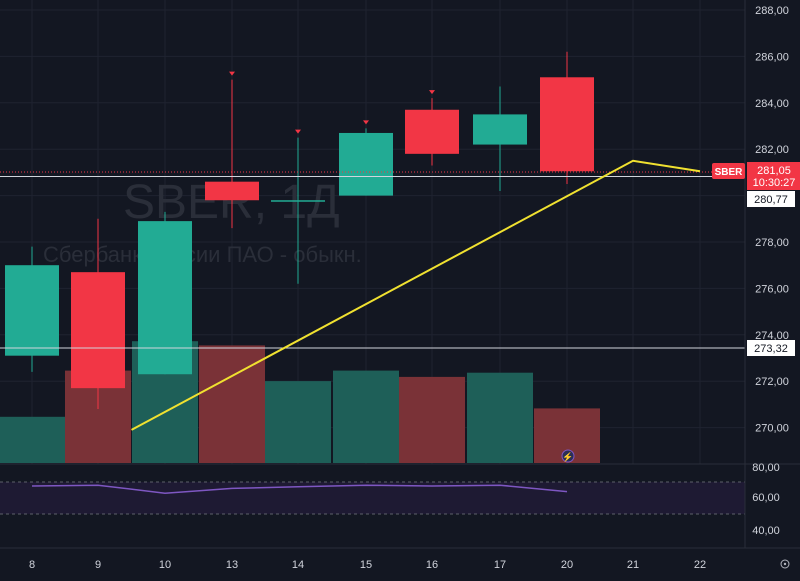 The width and height of the screenshot is (800, 581). I want to click on symbol-badge: SBER, so click(728, 171).